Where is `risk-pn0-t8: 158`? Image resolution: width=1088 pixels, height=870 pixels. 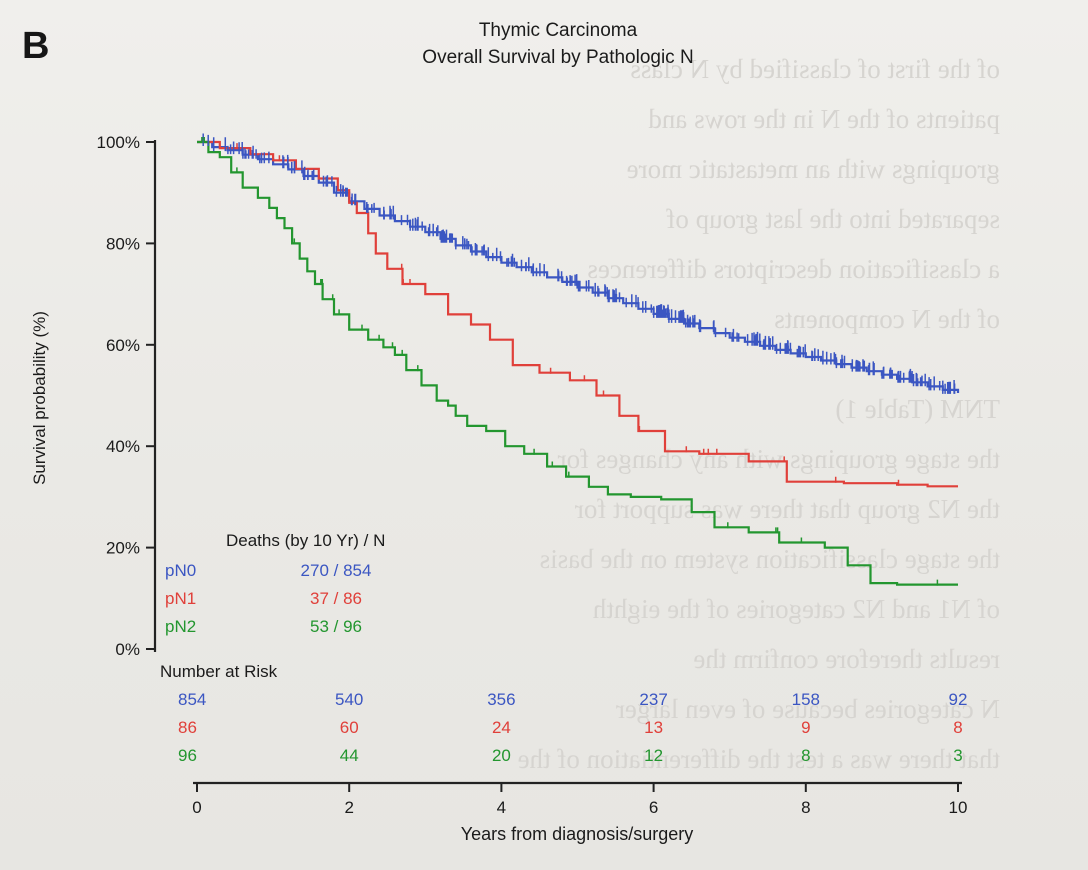
risk-pn0-t8: 158 is located at coordinates (806, 699).